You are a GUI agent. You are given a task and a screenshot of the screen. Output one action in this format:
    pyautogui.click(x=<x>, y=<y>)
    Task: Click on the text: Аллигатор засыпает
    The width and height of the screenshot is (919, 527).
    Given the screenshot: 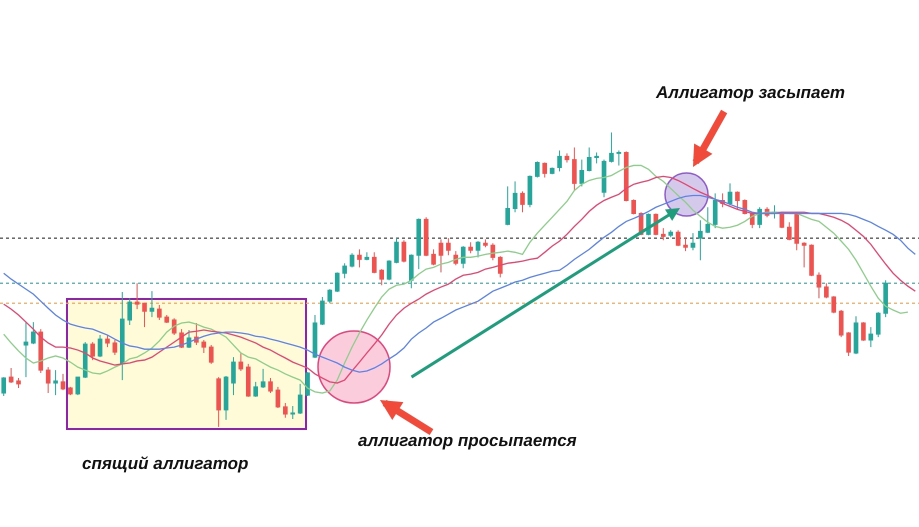 What is the action you would take?
    pyautogui.click(x=750, y=92)
    